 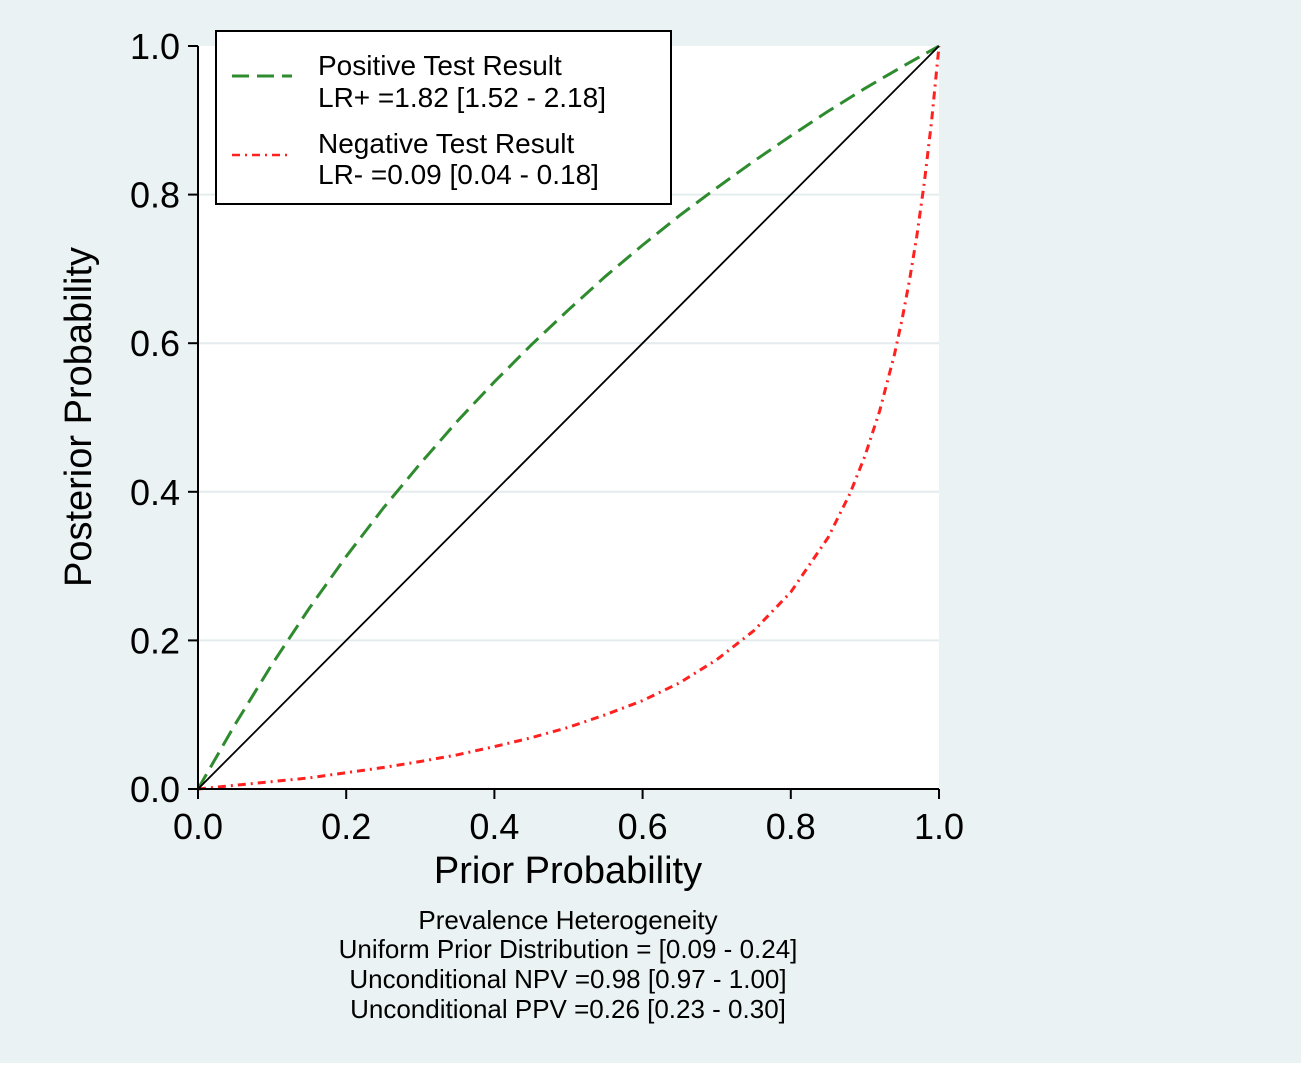 What do you see at coordinates (567, 979) in the screenshot?
I see `note-npv: Unconditional NPV =0.98 [0.97 - 1.00]` at bounding box center [567, 979].